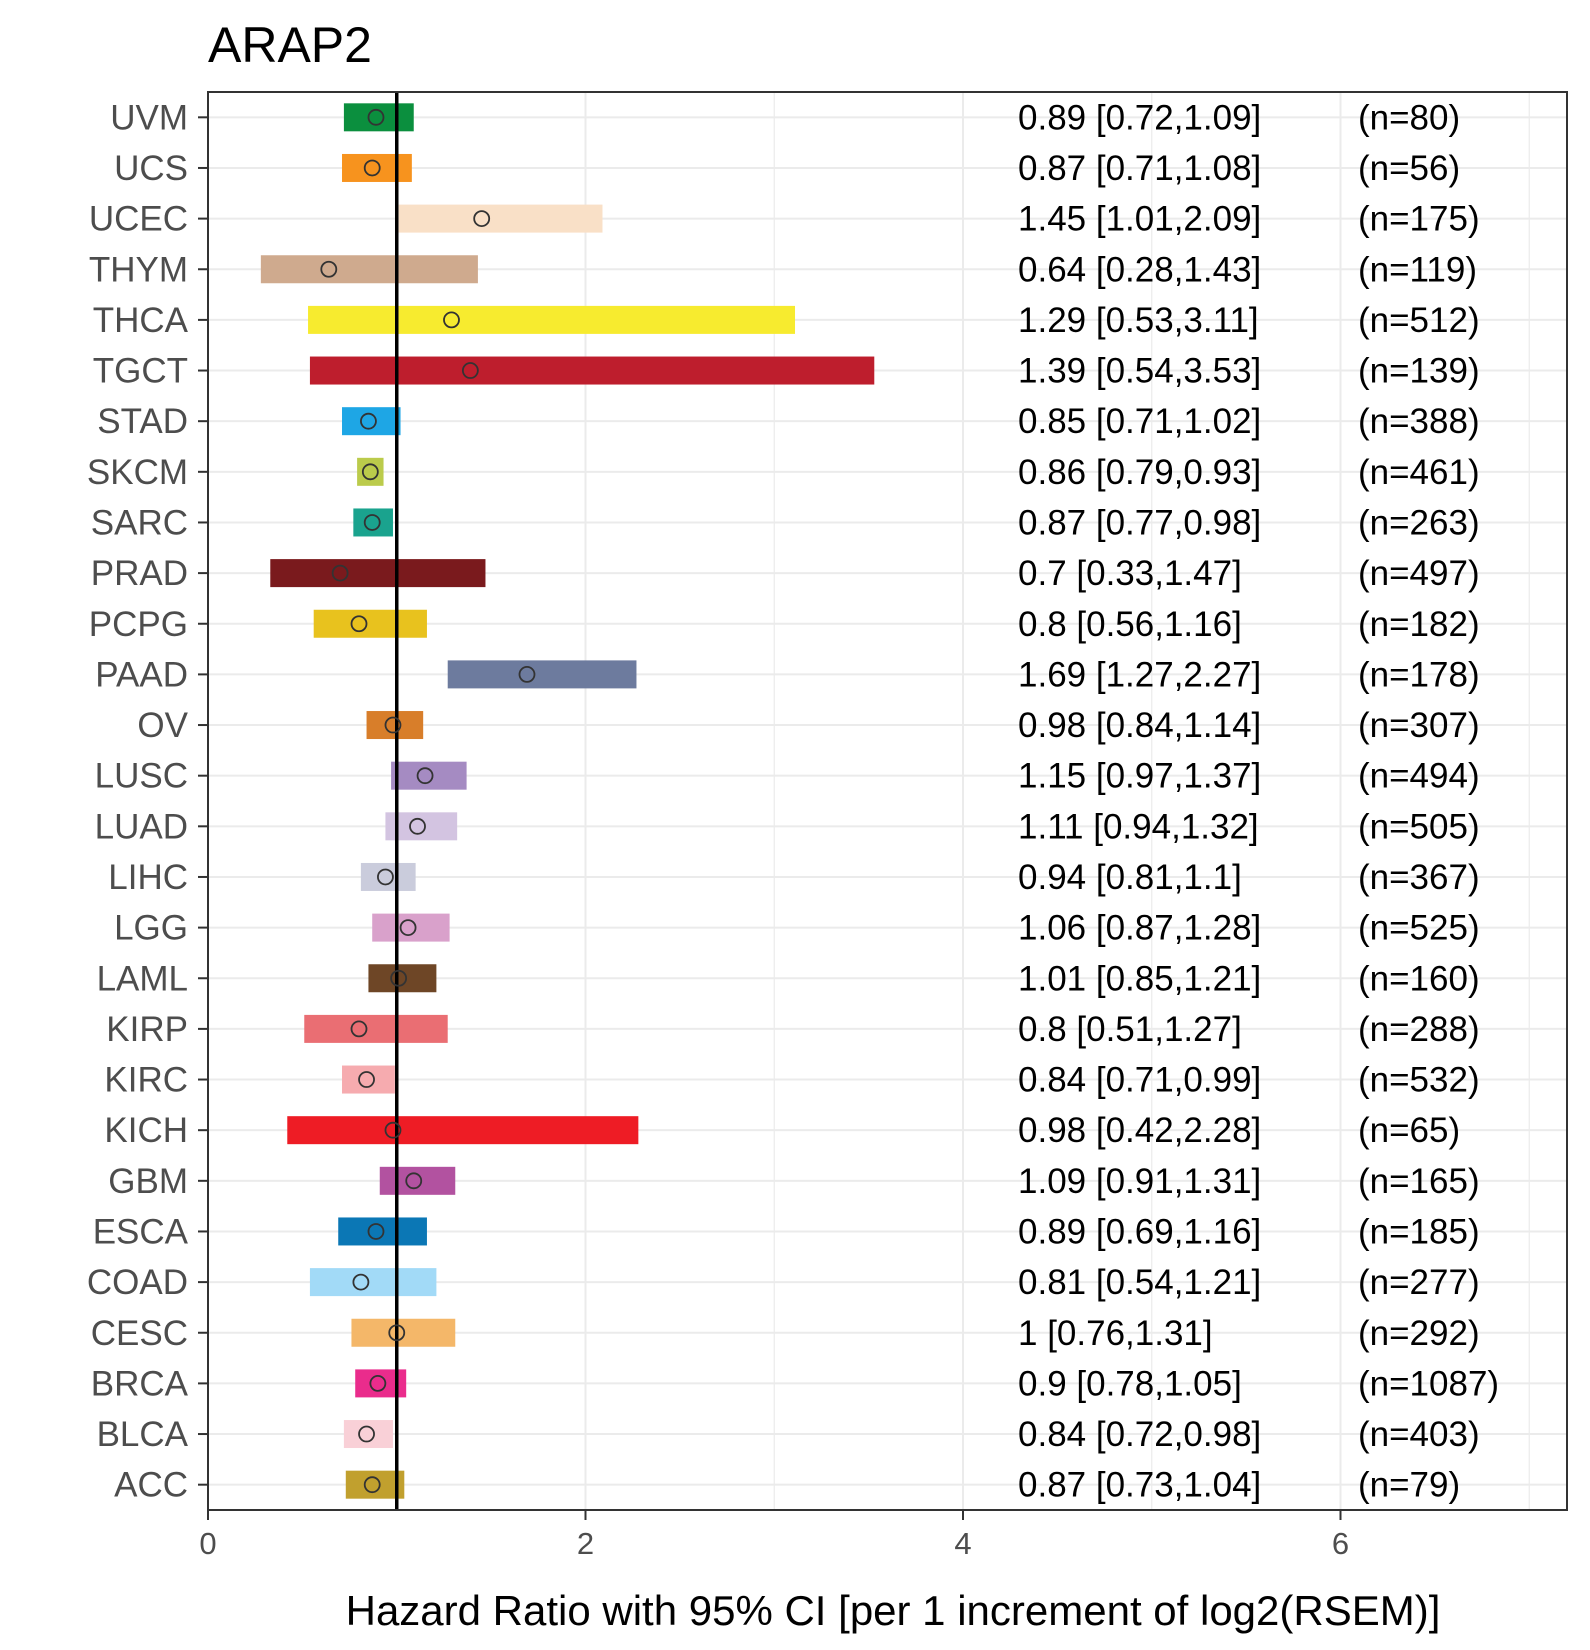  Describe the element at coordinates (378, 1383) in the screenshot. I see `hr-point-brca` at that location.